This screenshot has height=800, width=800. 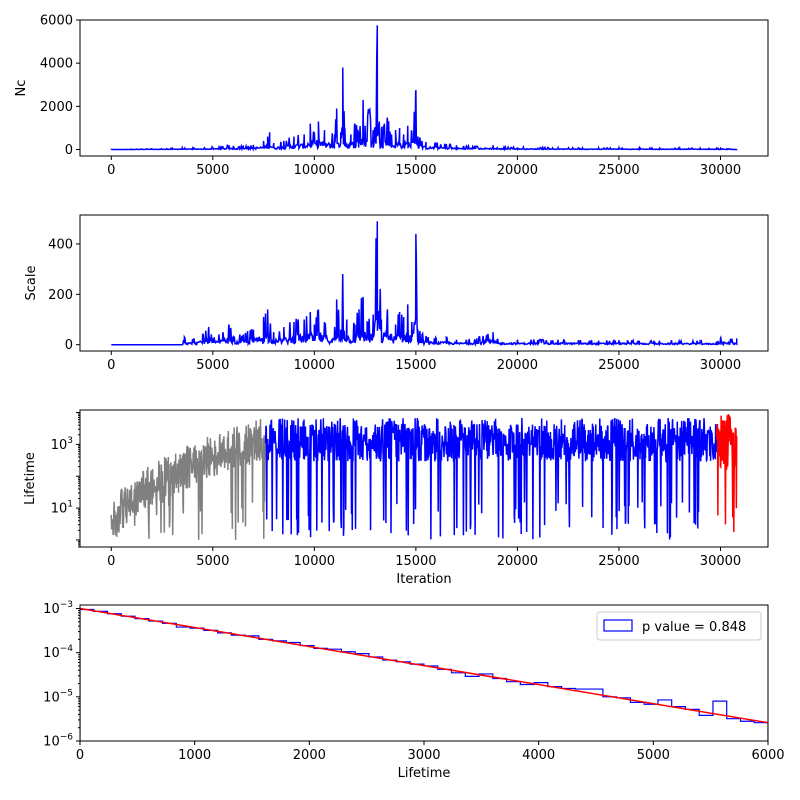 I want to click on x-tick-label-2-3: 15000, so click(x=415, y=561).